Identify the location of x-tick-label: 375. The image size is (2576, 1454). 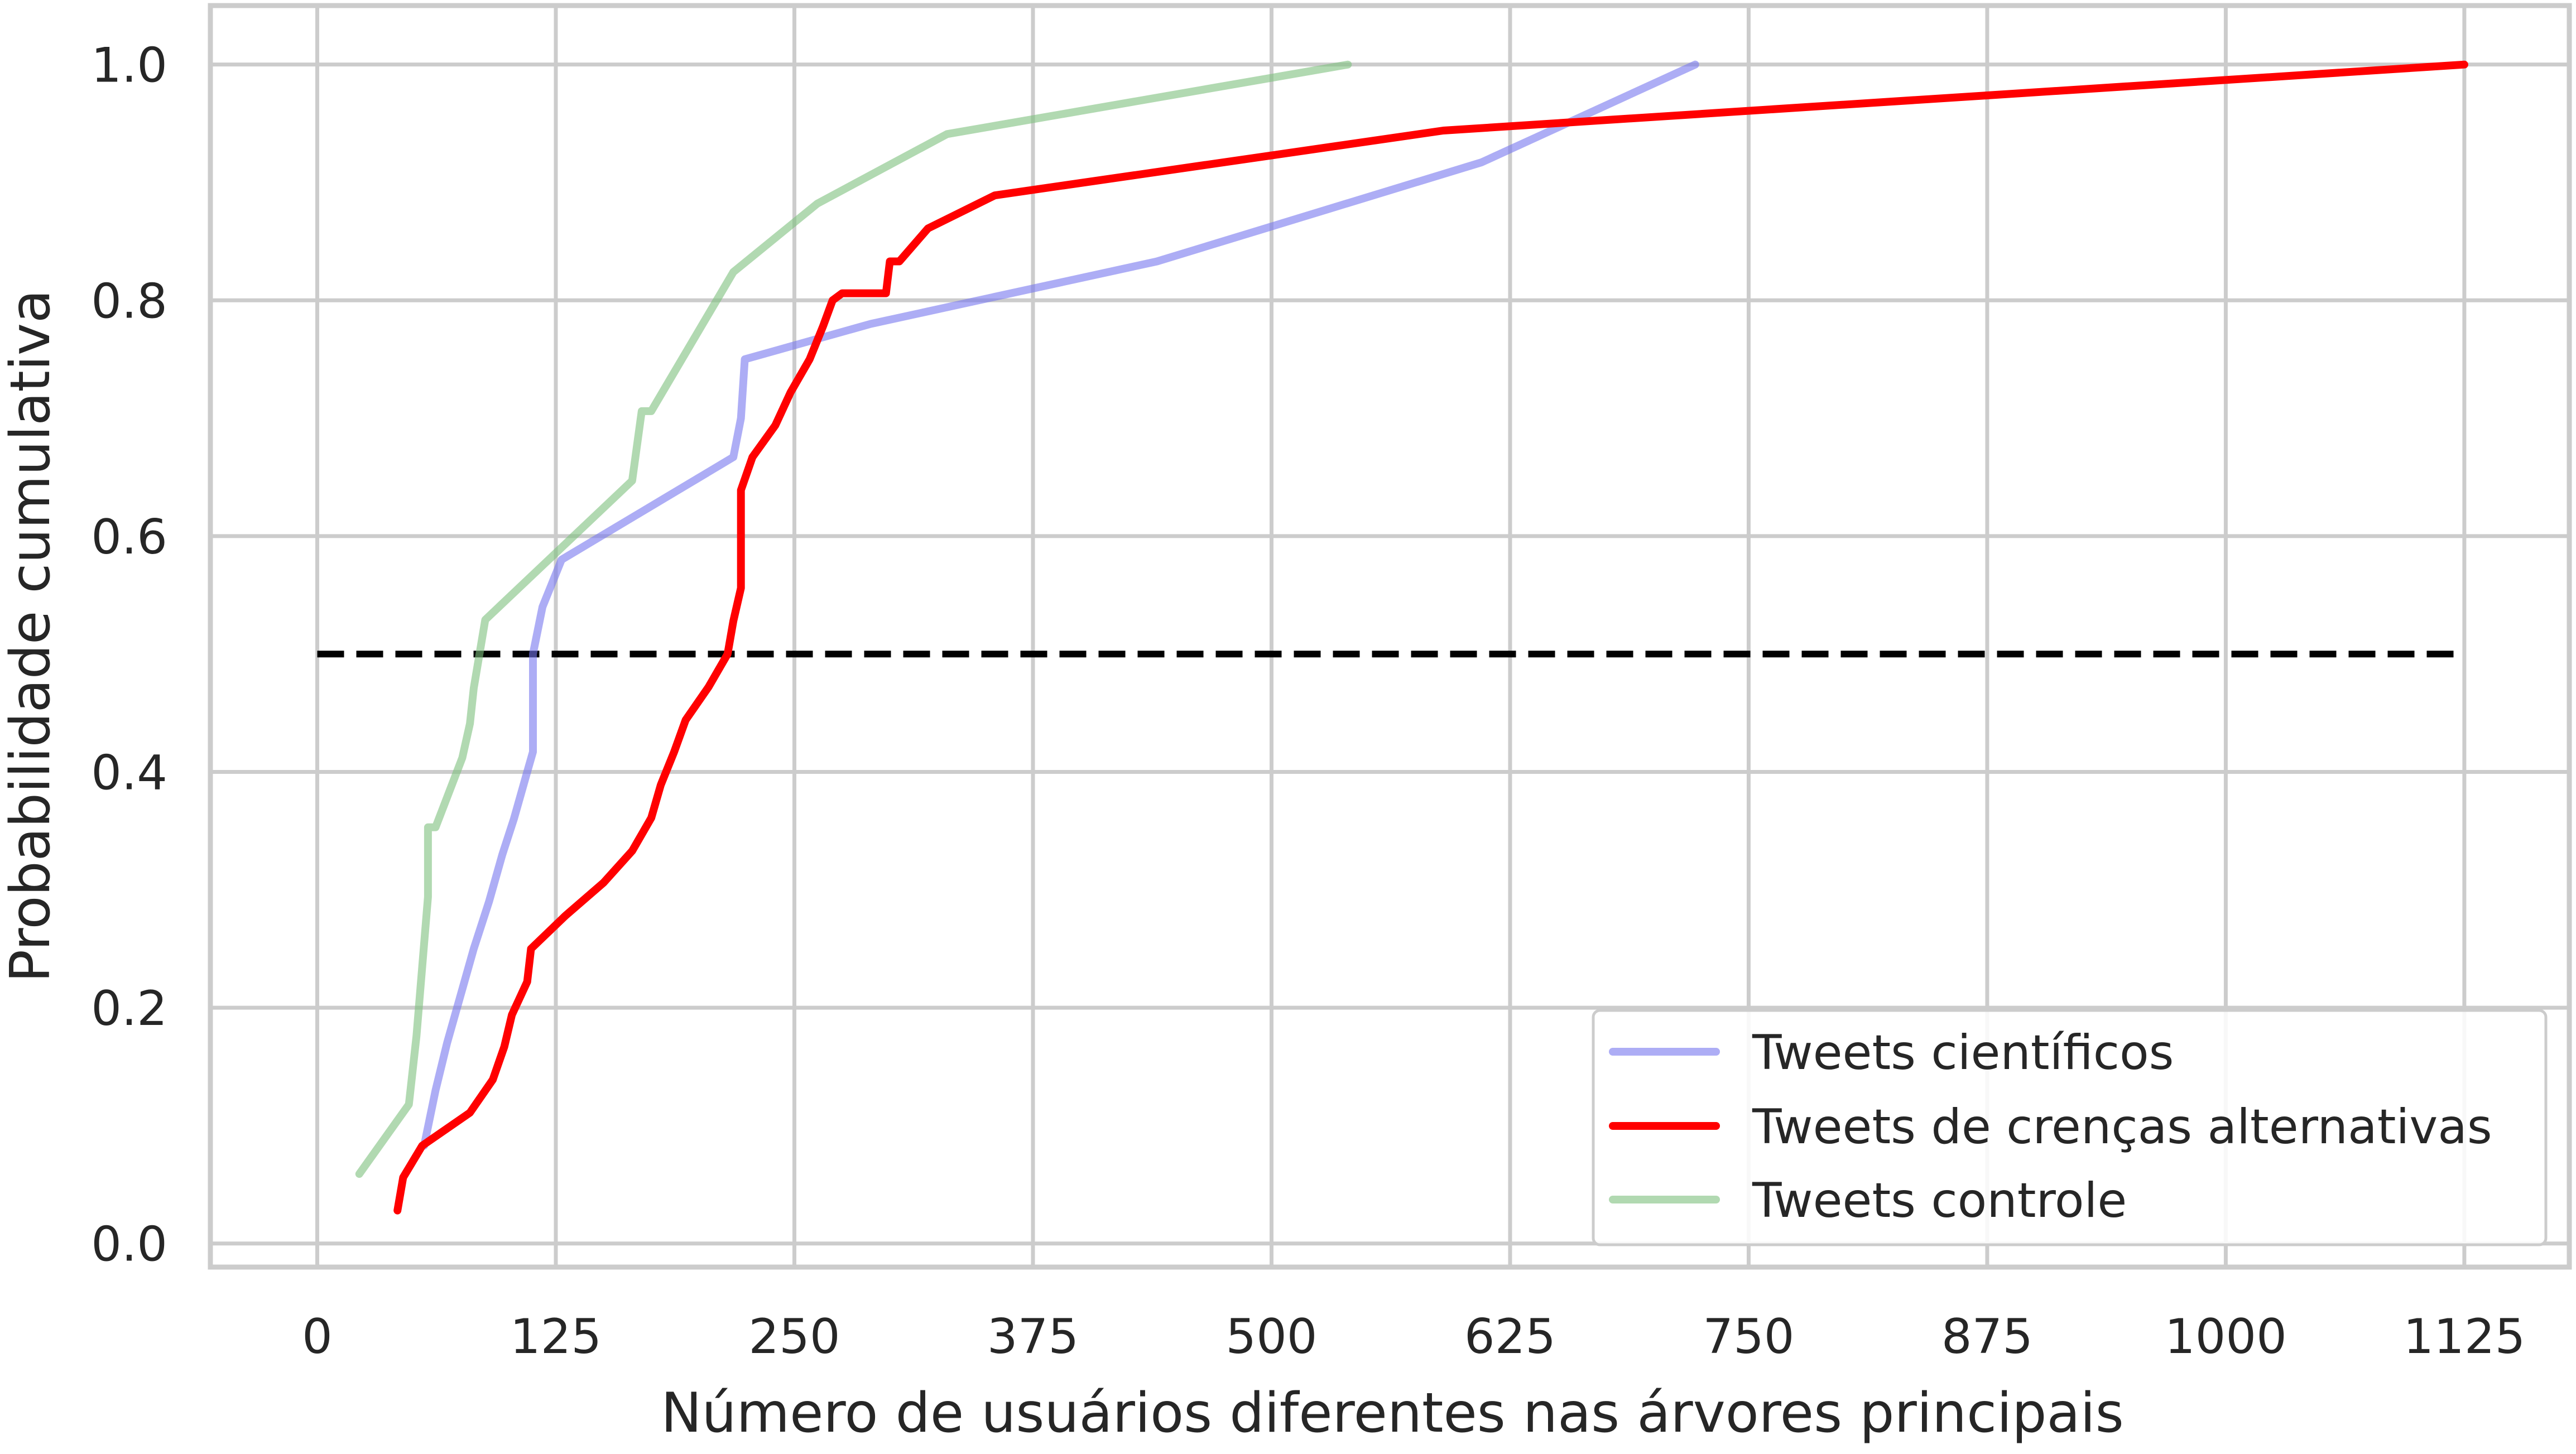
(1033, 1337).